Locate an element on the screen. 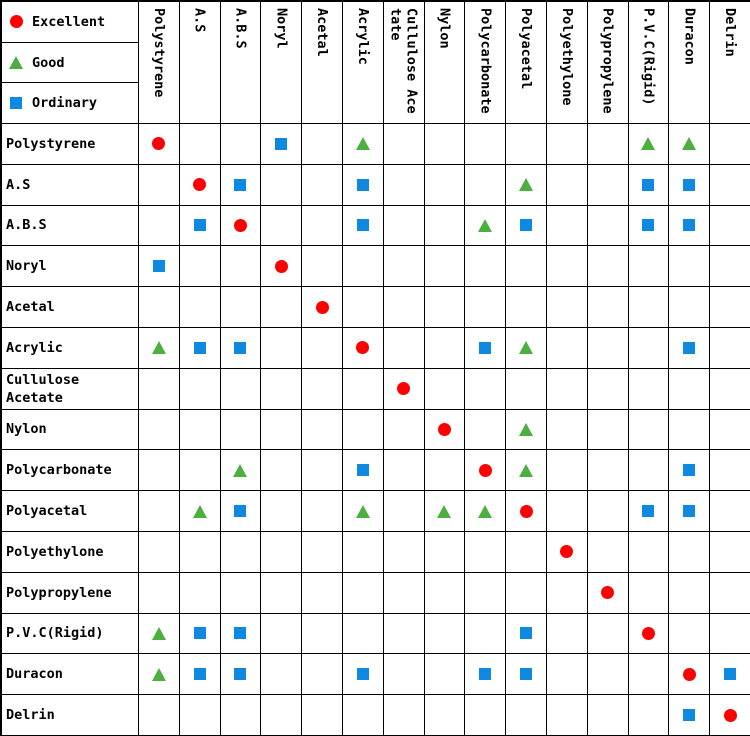 The image size is (750, 736). column-header: Polypropylene is located at coordinates (608, 63).